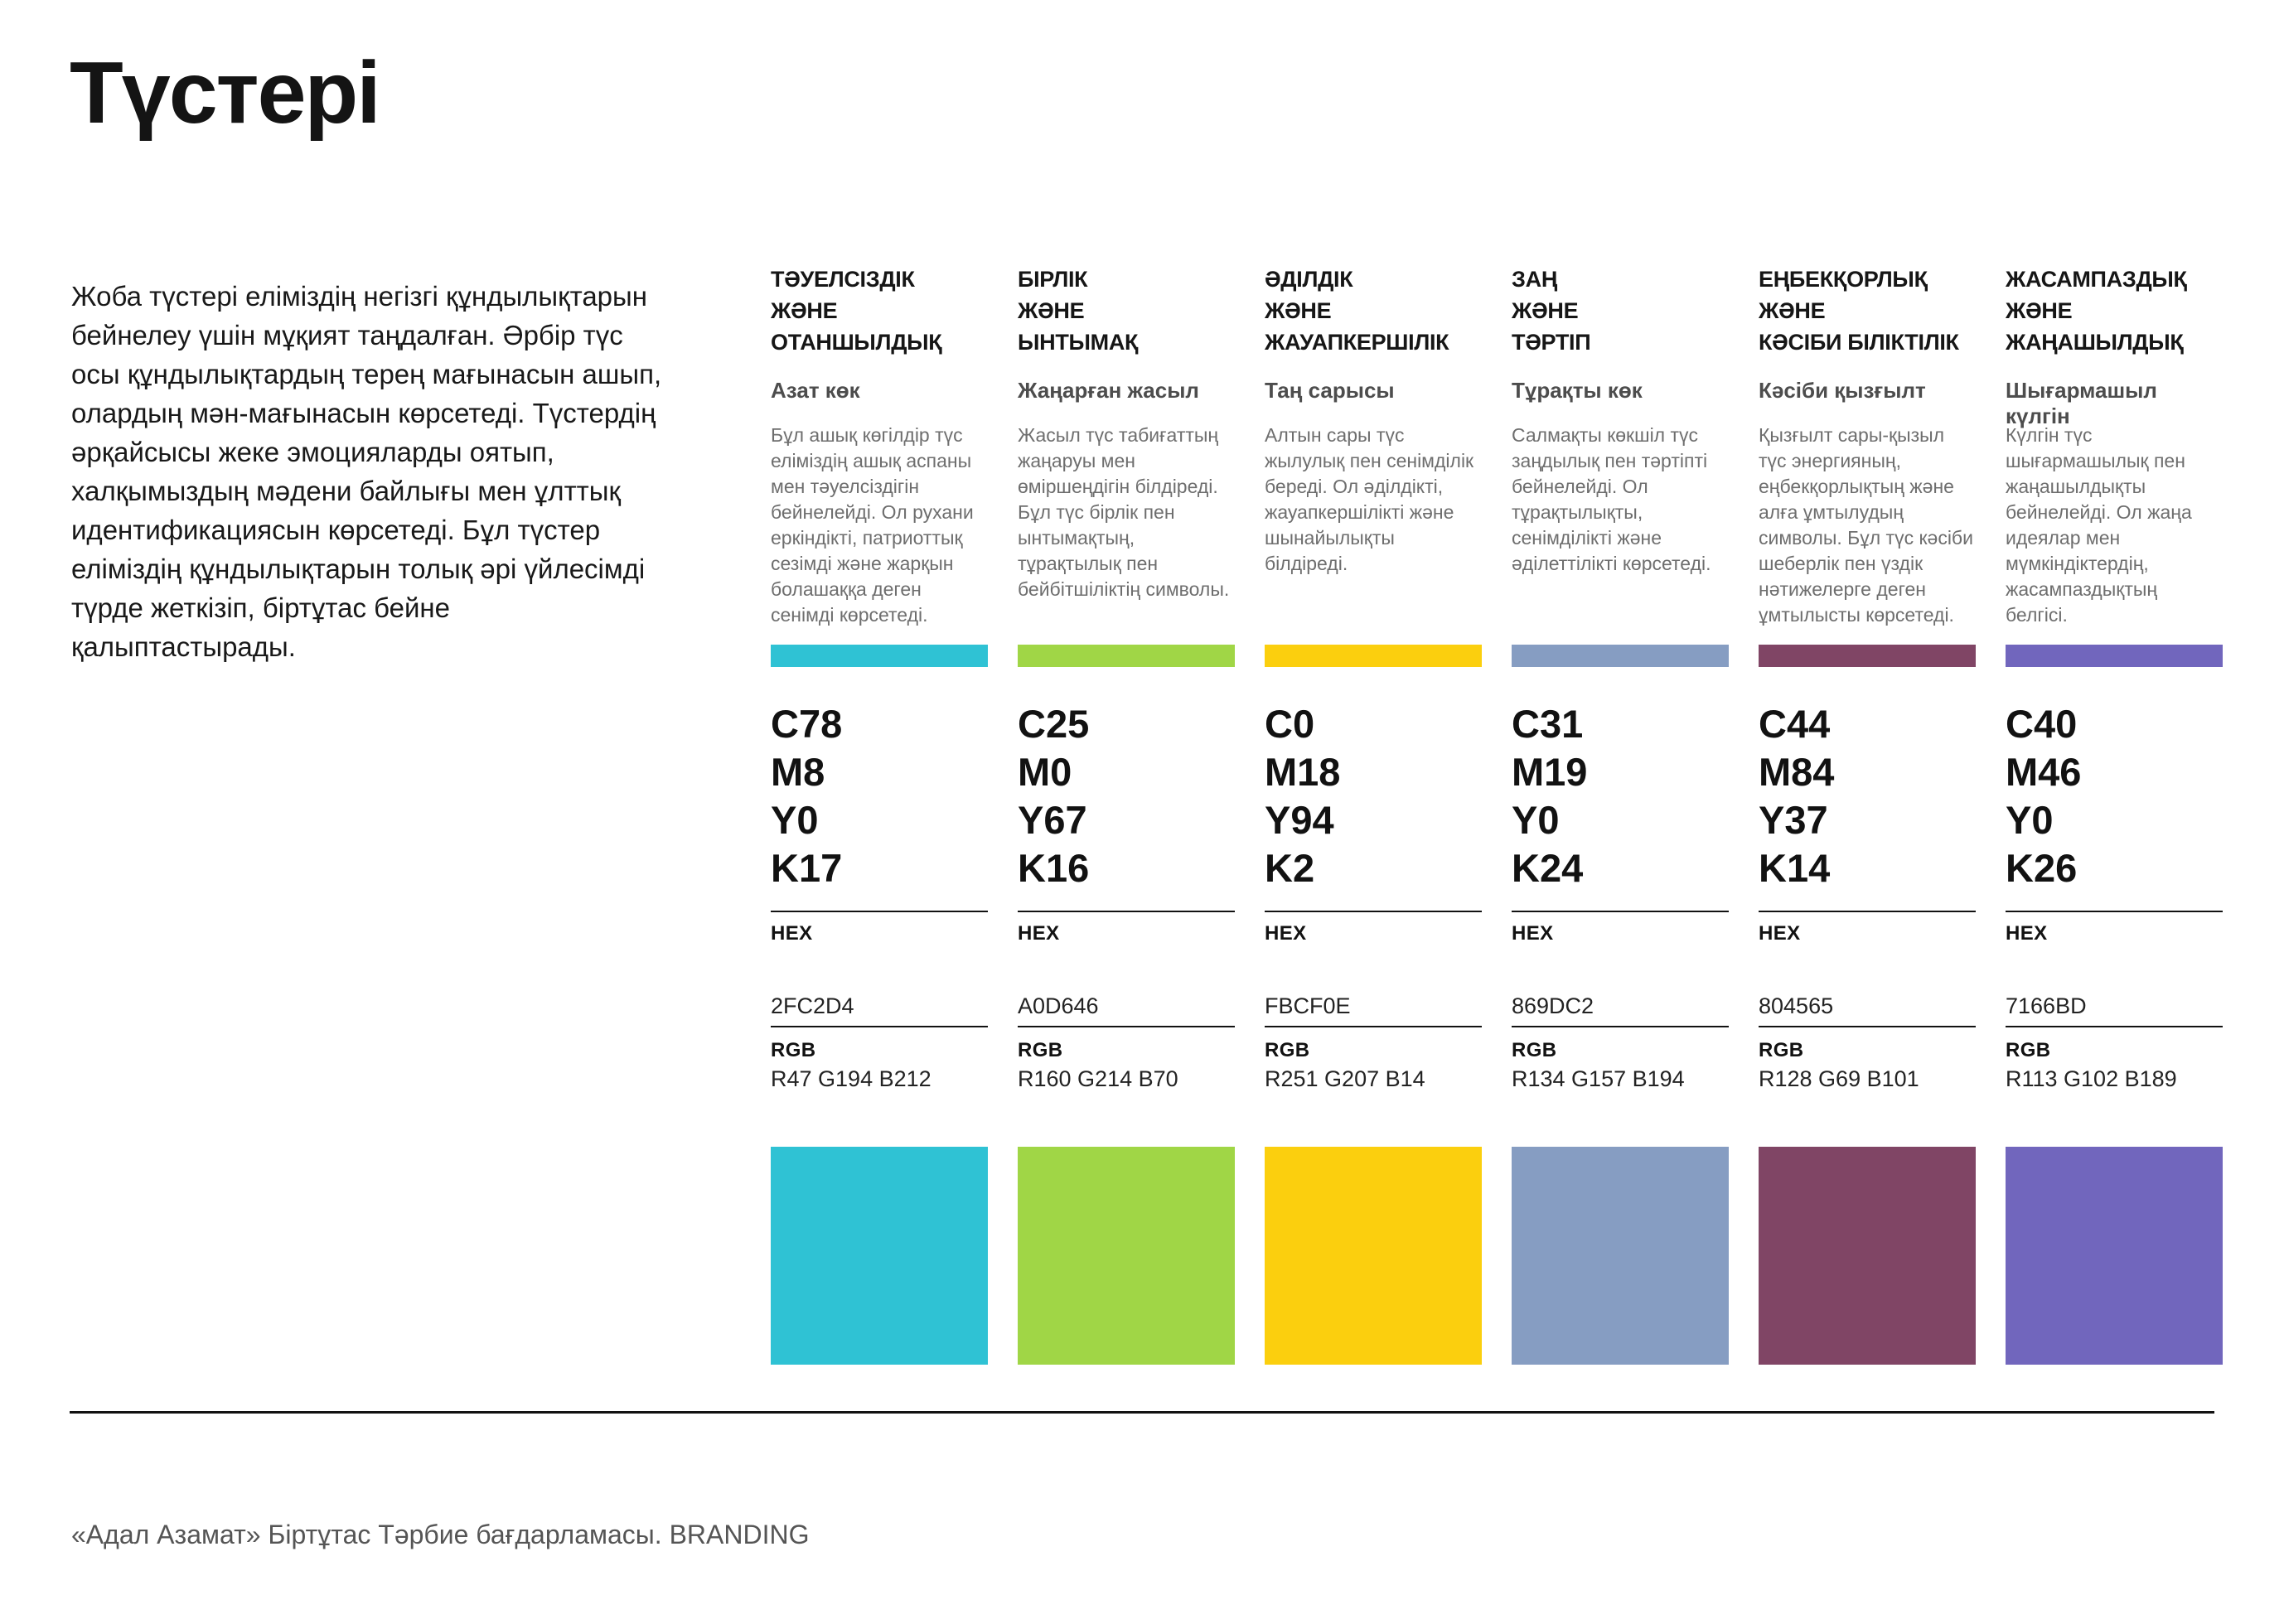 The width and height of the screenshot is (2284, 1624). I want to click on value-title: ЕҢБЕКҚОРЛЫҚ ЖӘНЕ КӘСІБИ БІЛІКТІЛІК, so click(1859, 311).